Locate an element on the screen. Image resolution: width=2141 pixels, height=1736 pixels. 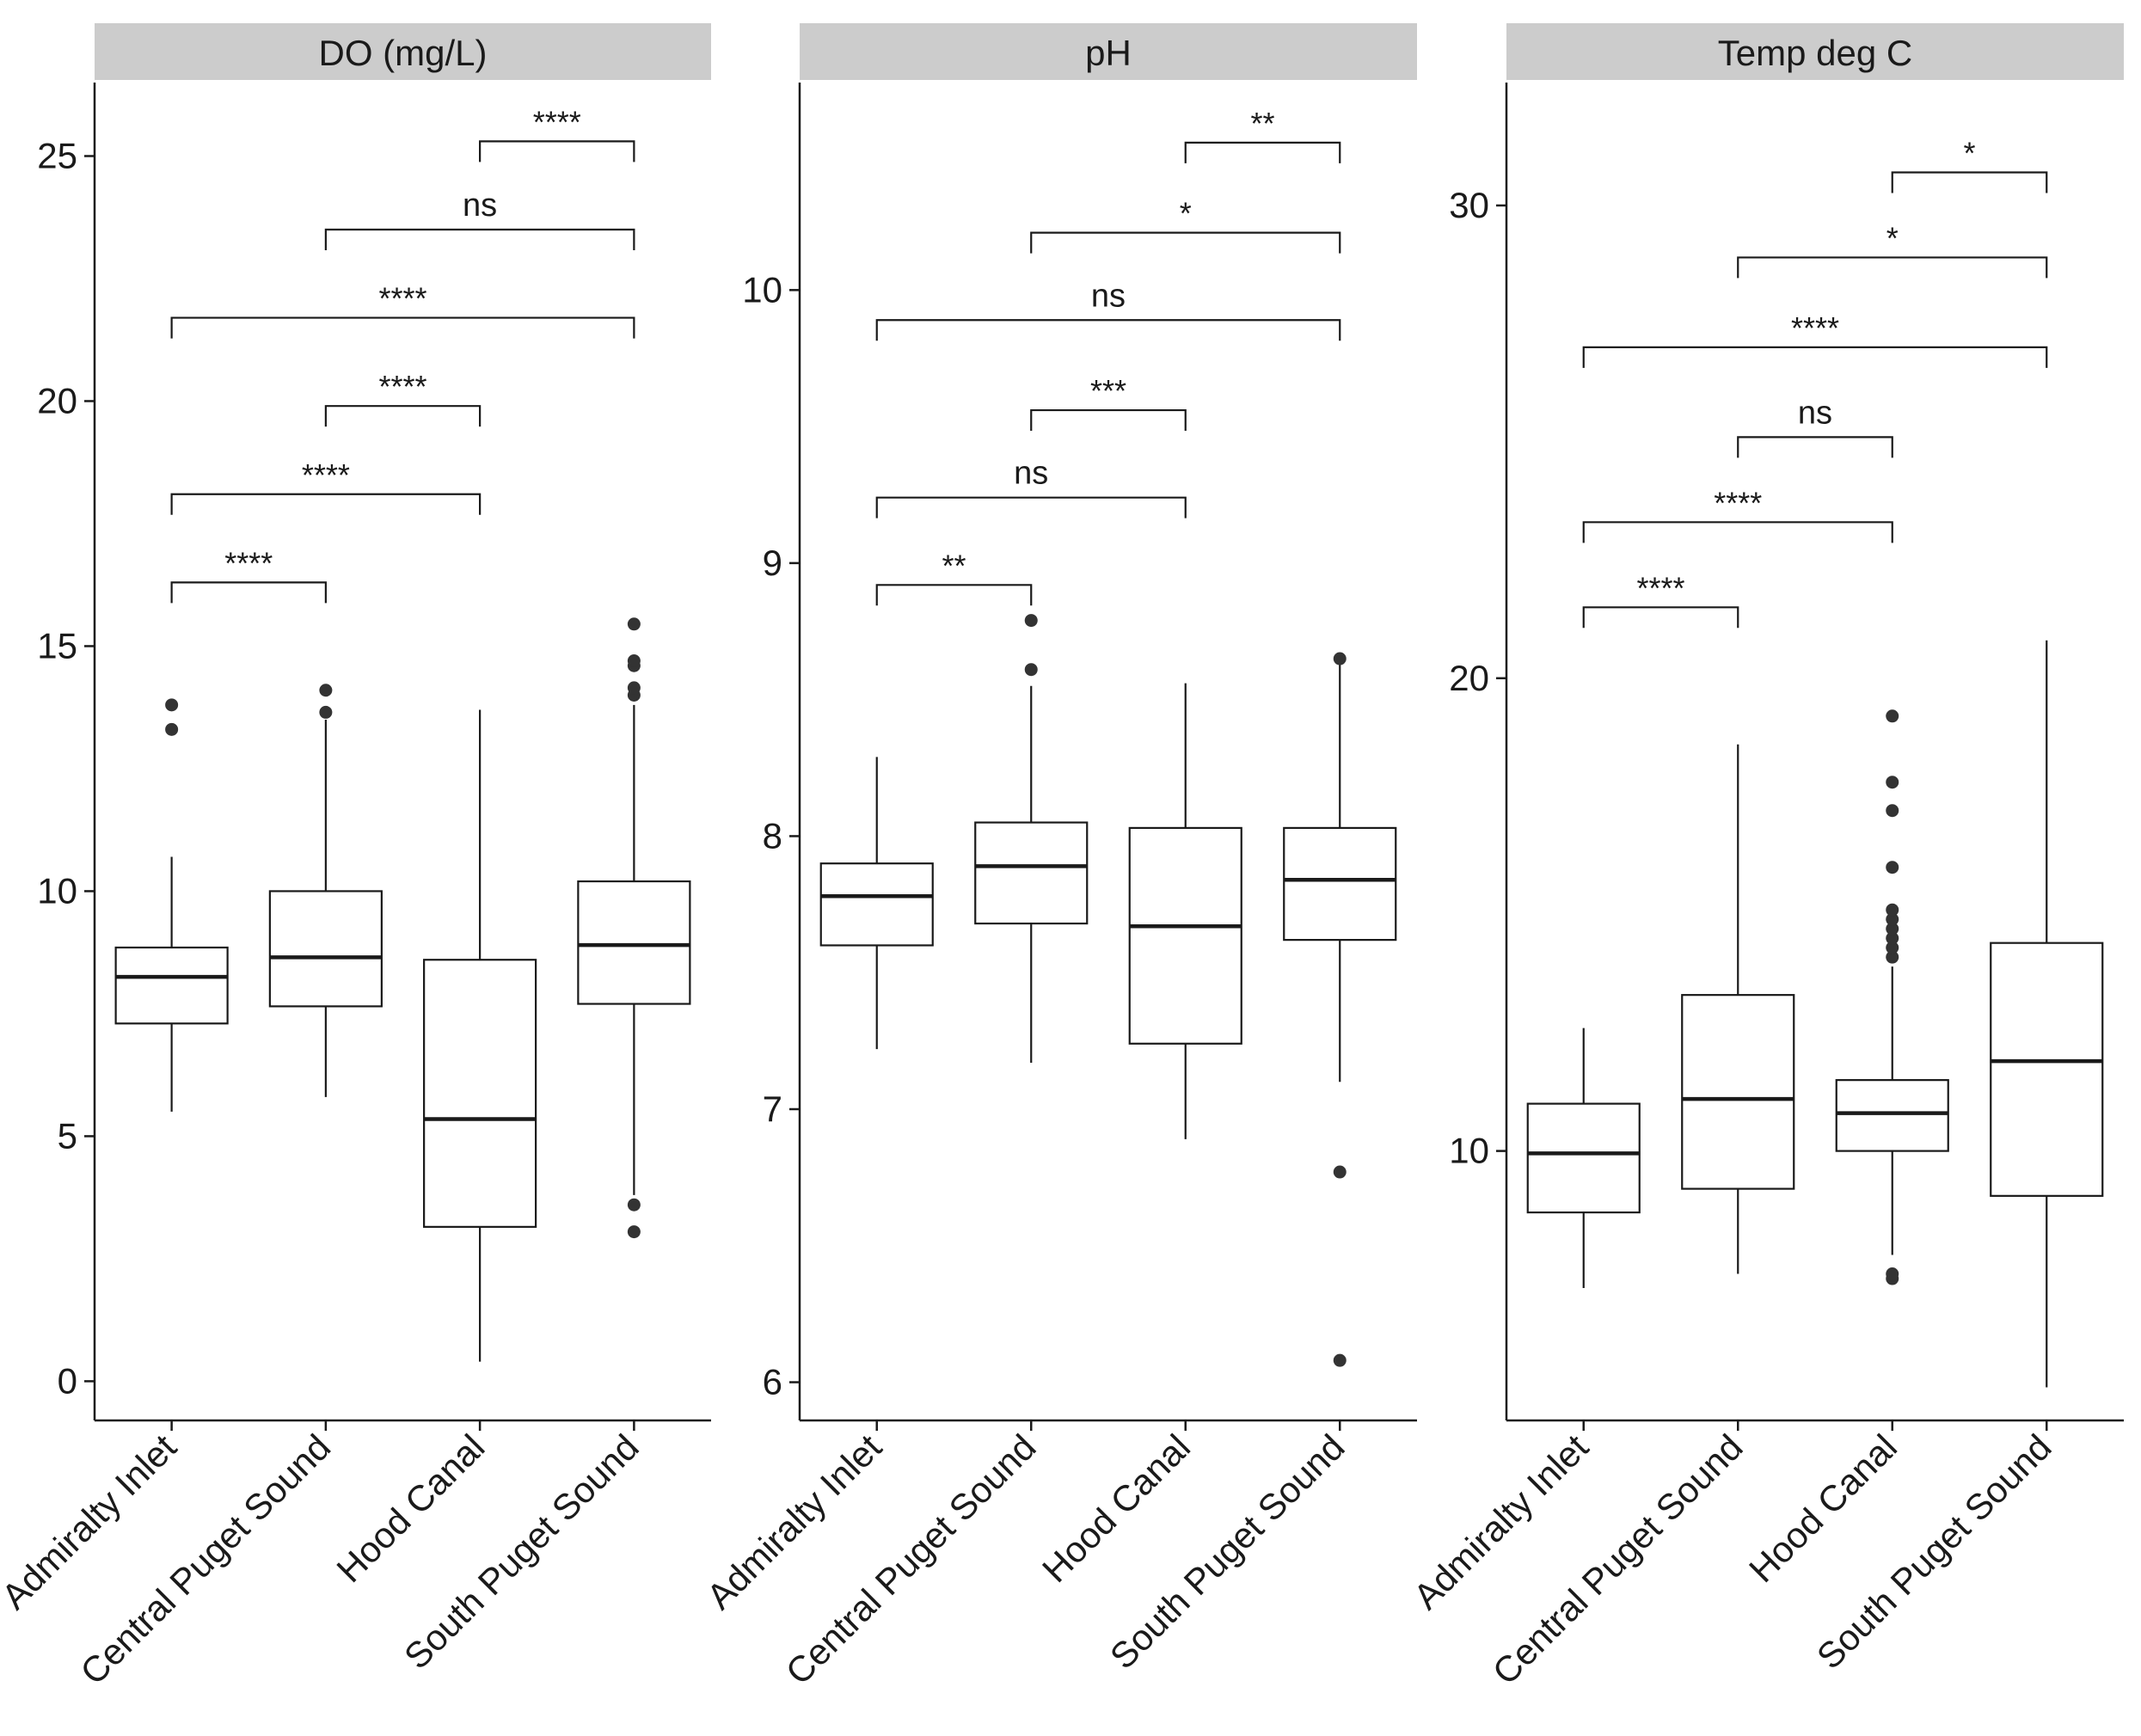
significance-bracket: *** is located at coordinates (1108, 403).